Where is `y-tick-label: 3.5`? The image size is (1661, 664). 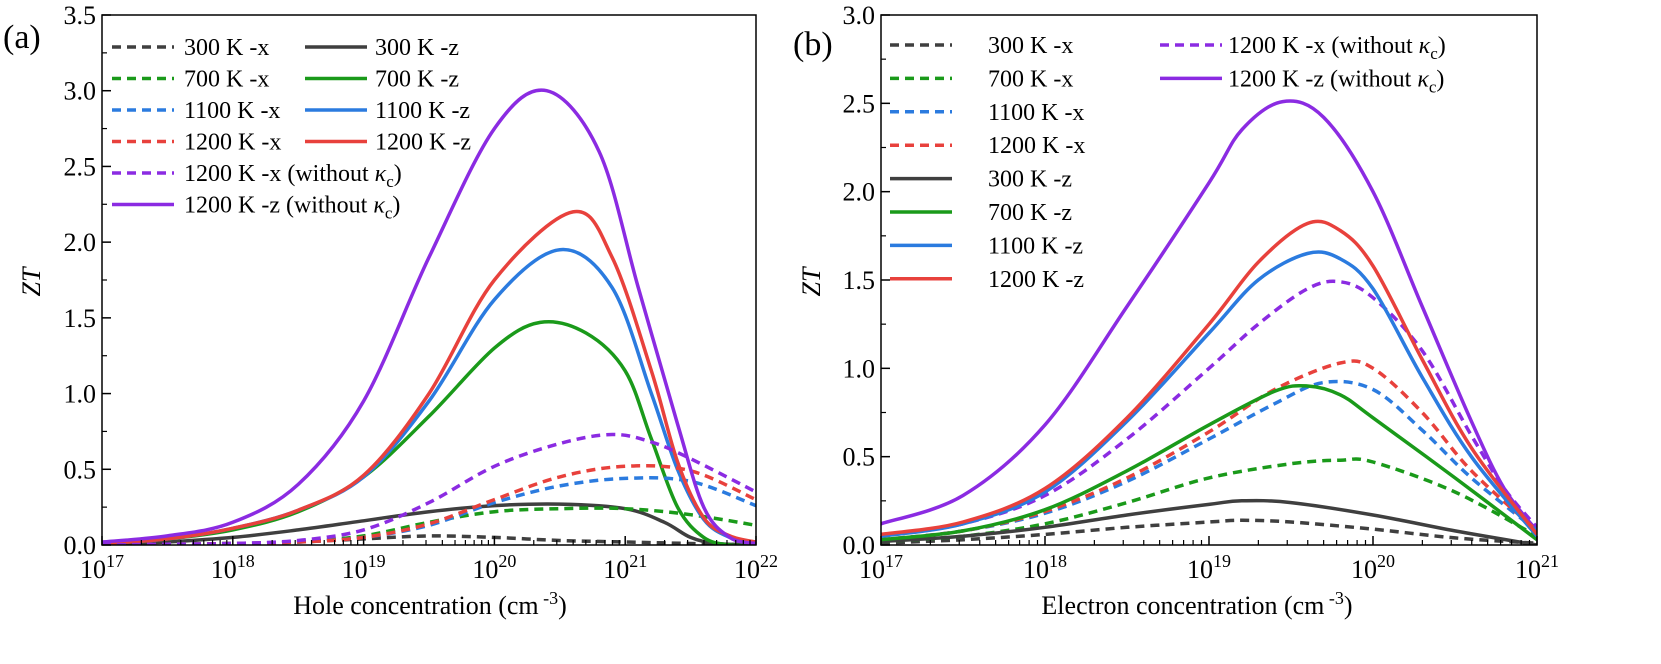
y-tick-label: 3.5 is located at coordinates (80, 15).